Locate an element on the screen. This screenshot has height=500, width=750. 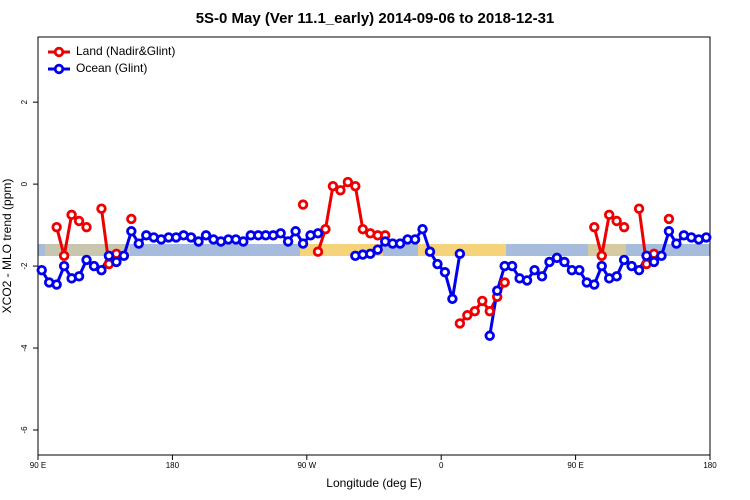
legend-label: Land (Nadir&Glint) is located at coordinates (125, 51).